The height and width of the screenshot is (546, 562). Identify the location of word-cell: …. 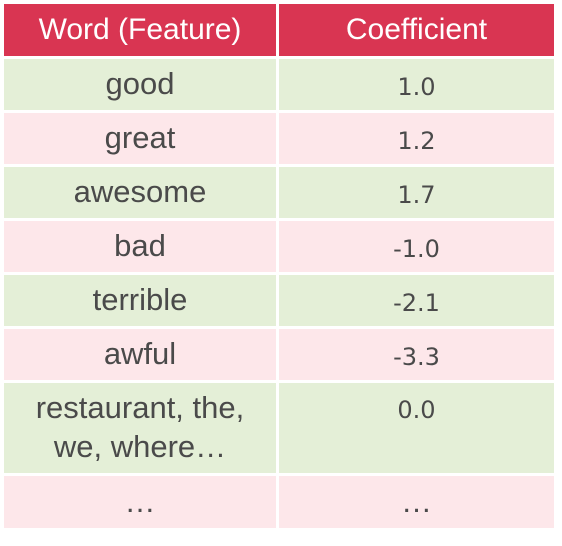
(140, 502).